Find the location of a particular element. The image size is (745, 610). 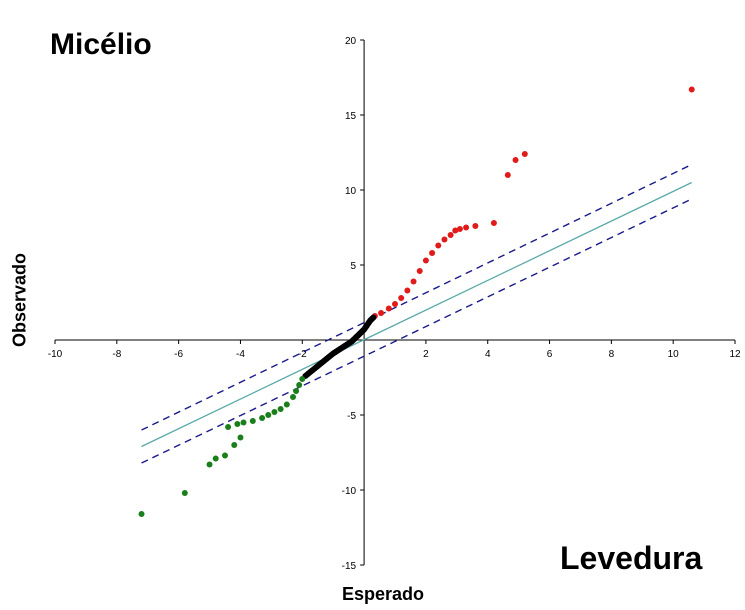

y-tick-label: 15 is located at coordinates (351, 116).